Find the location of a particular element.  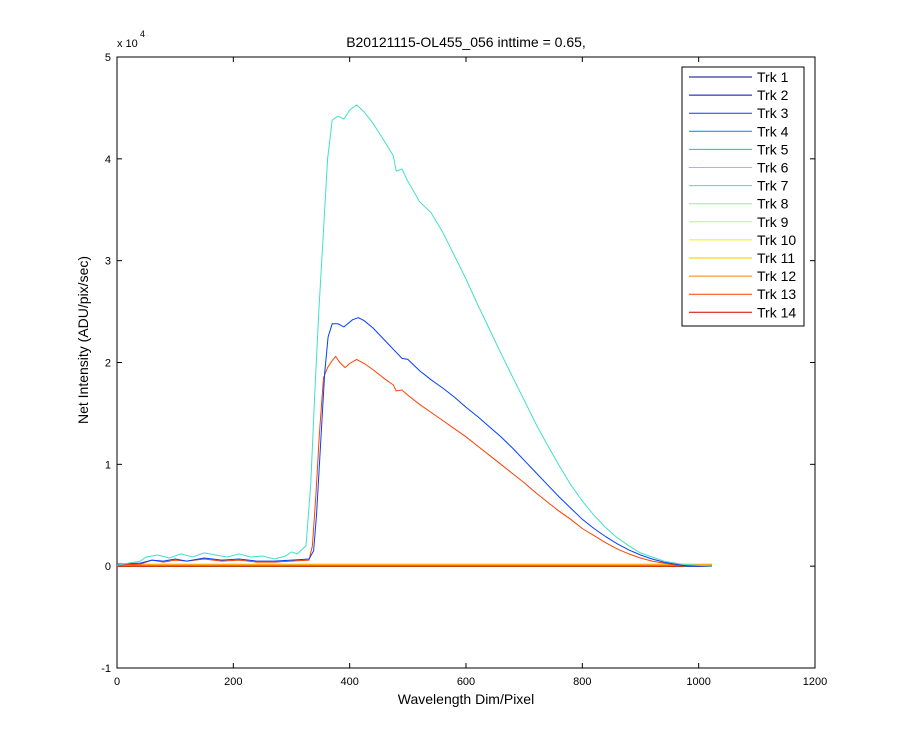

chart-title: B20121115-OL455_056 inttime = 0.65, is located at coordinates (466, 42).